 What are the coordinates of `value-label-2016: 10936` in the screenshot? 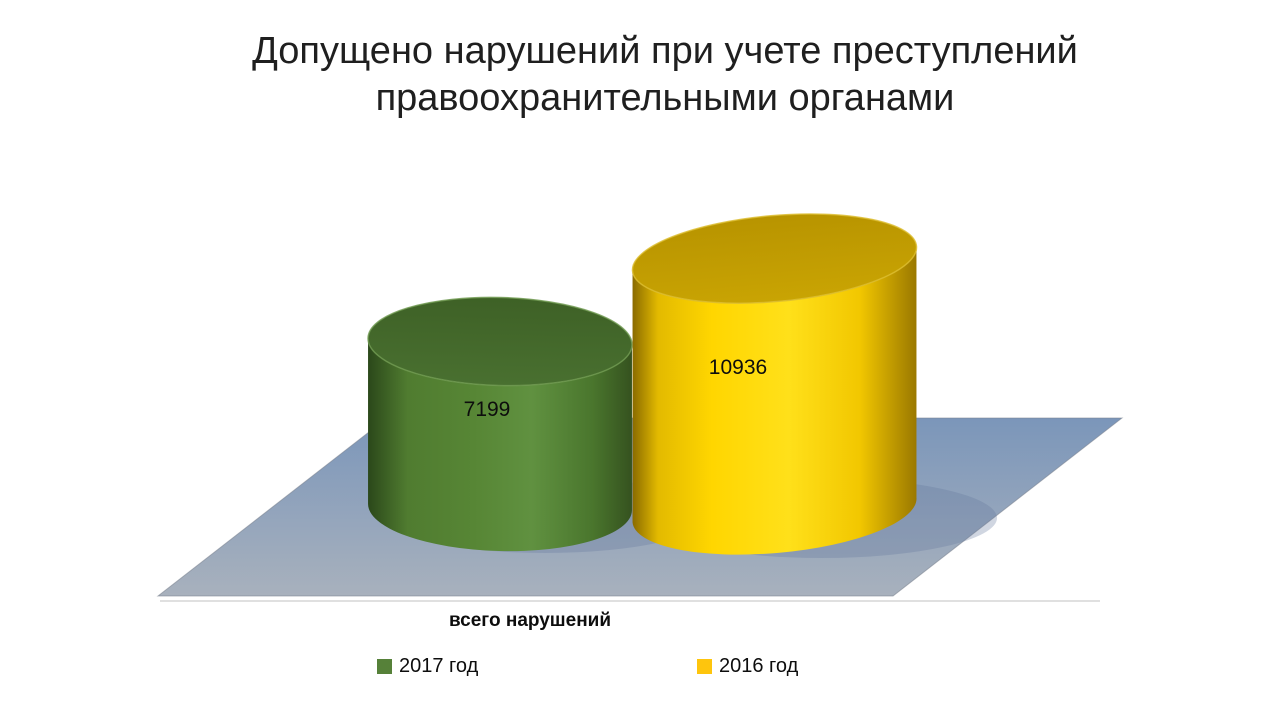 It's located at (738, 367).